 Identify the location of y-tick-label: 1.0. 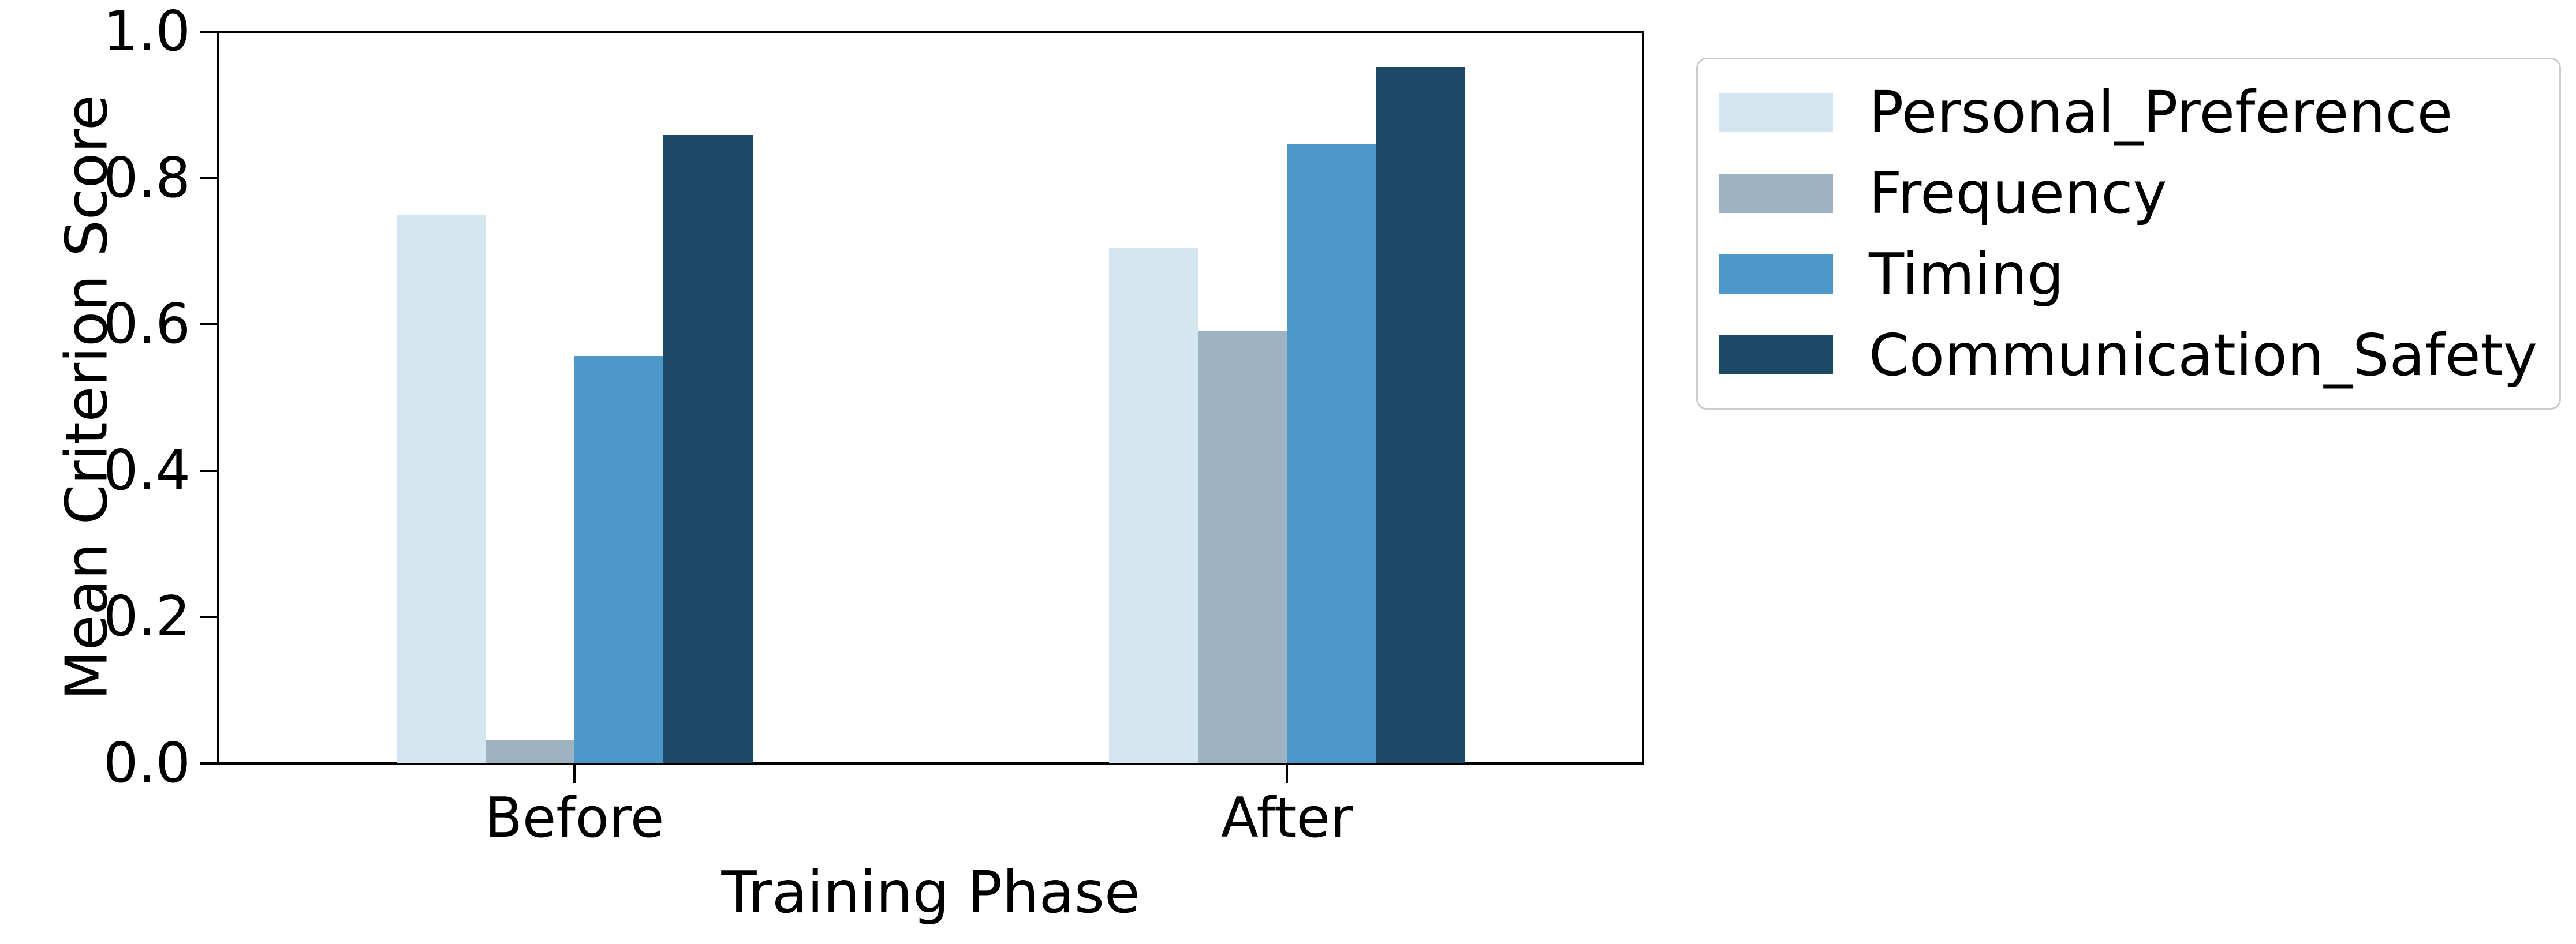
(147, 31).